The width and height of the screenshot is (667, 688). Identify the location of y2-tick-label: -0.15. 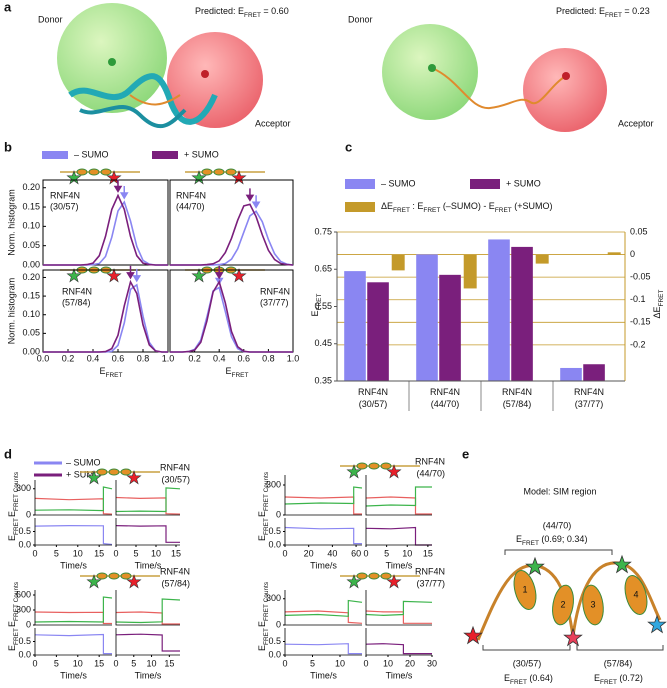
(640, 322).